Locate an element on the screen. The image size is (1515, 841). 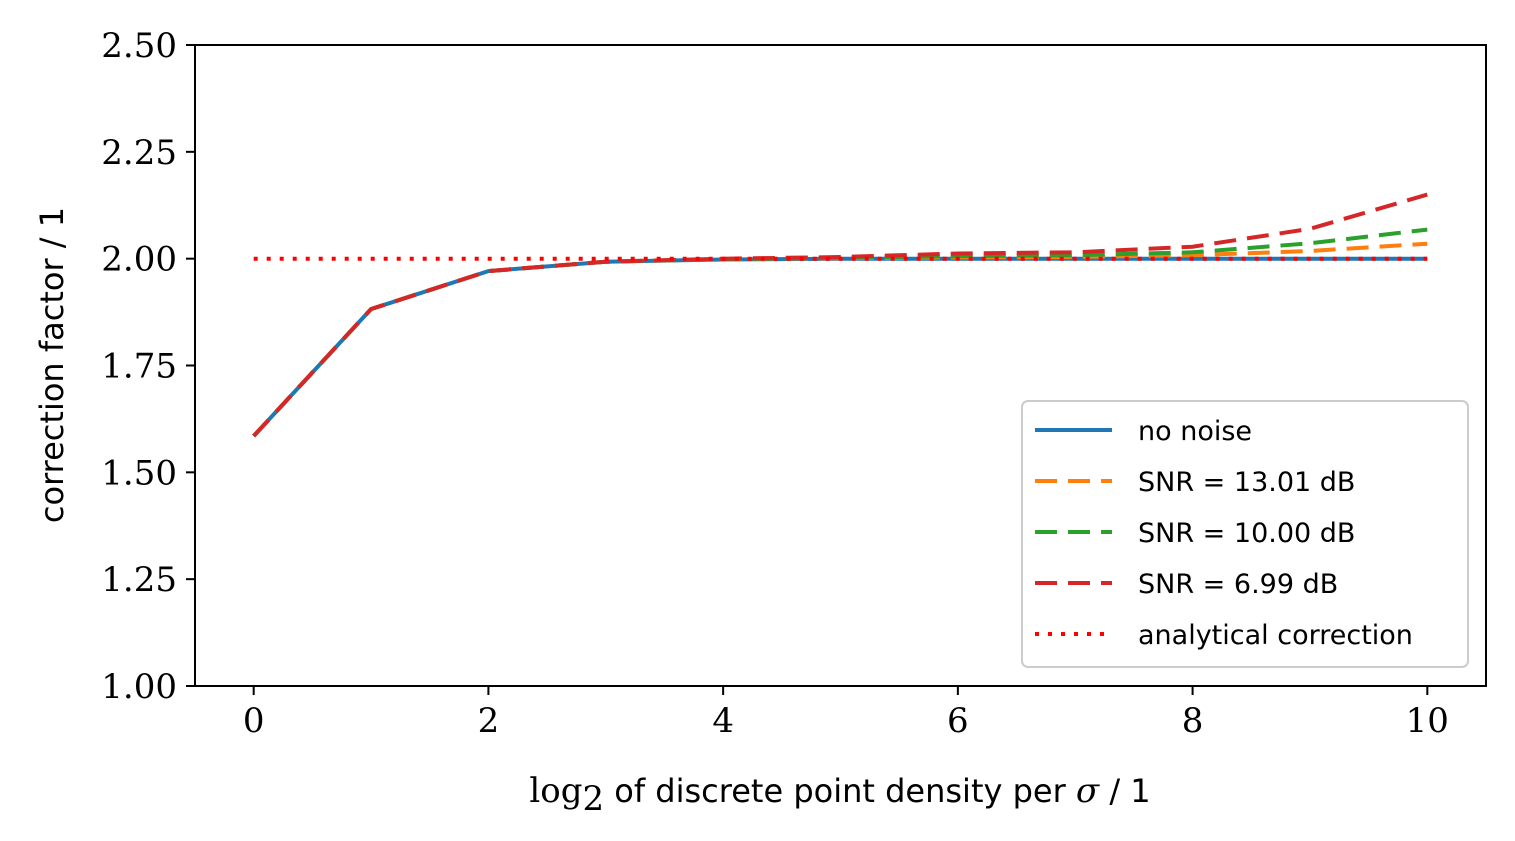
y-axis-label: correction factor / 1 is located at coordinates (52, 365).